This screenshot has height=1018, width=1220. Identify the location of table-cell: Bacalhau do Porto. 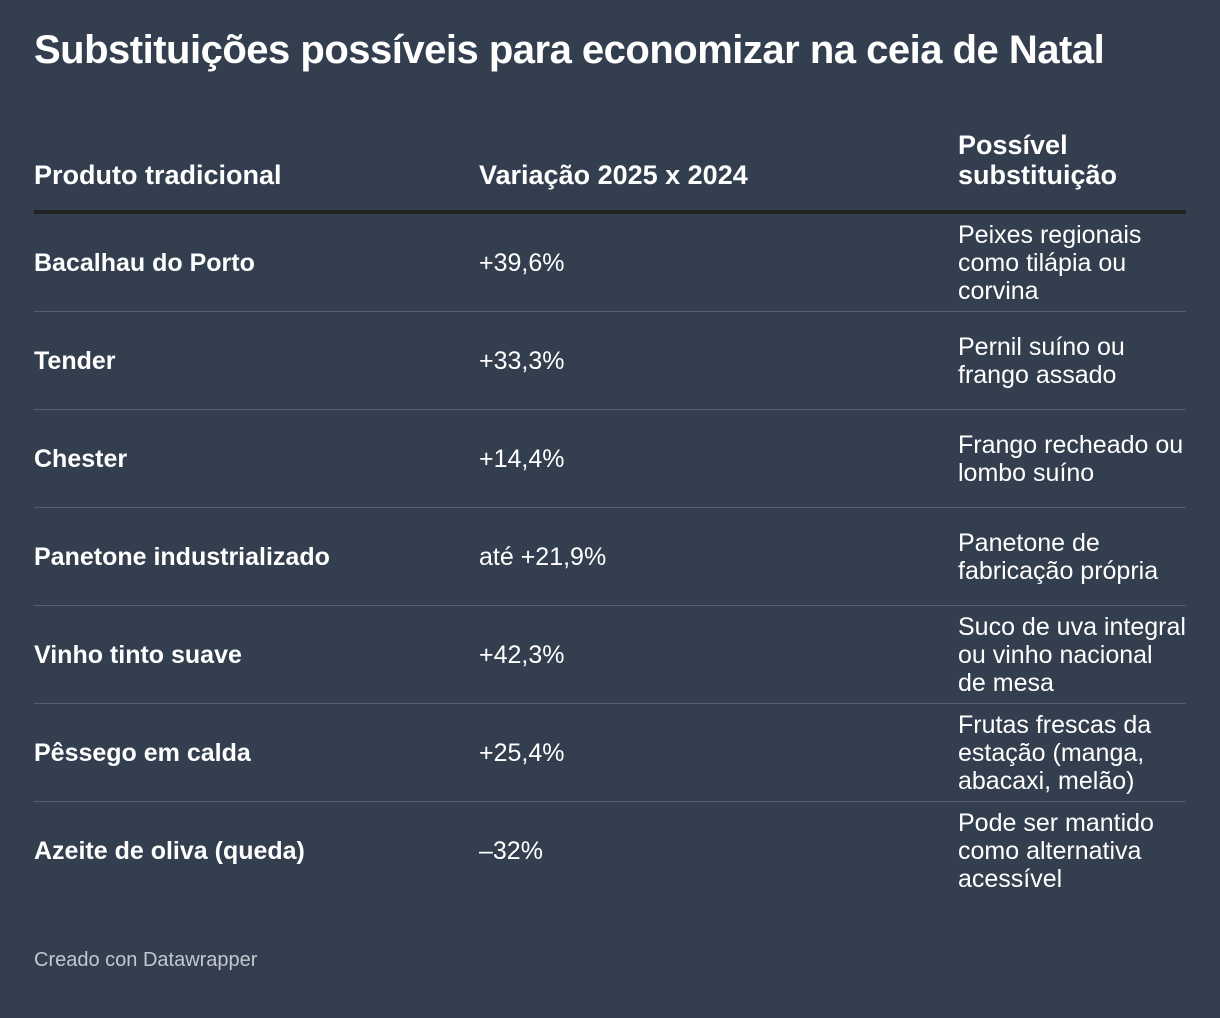
(256, 262).